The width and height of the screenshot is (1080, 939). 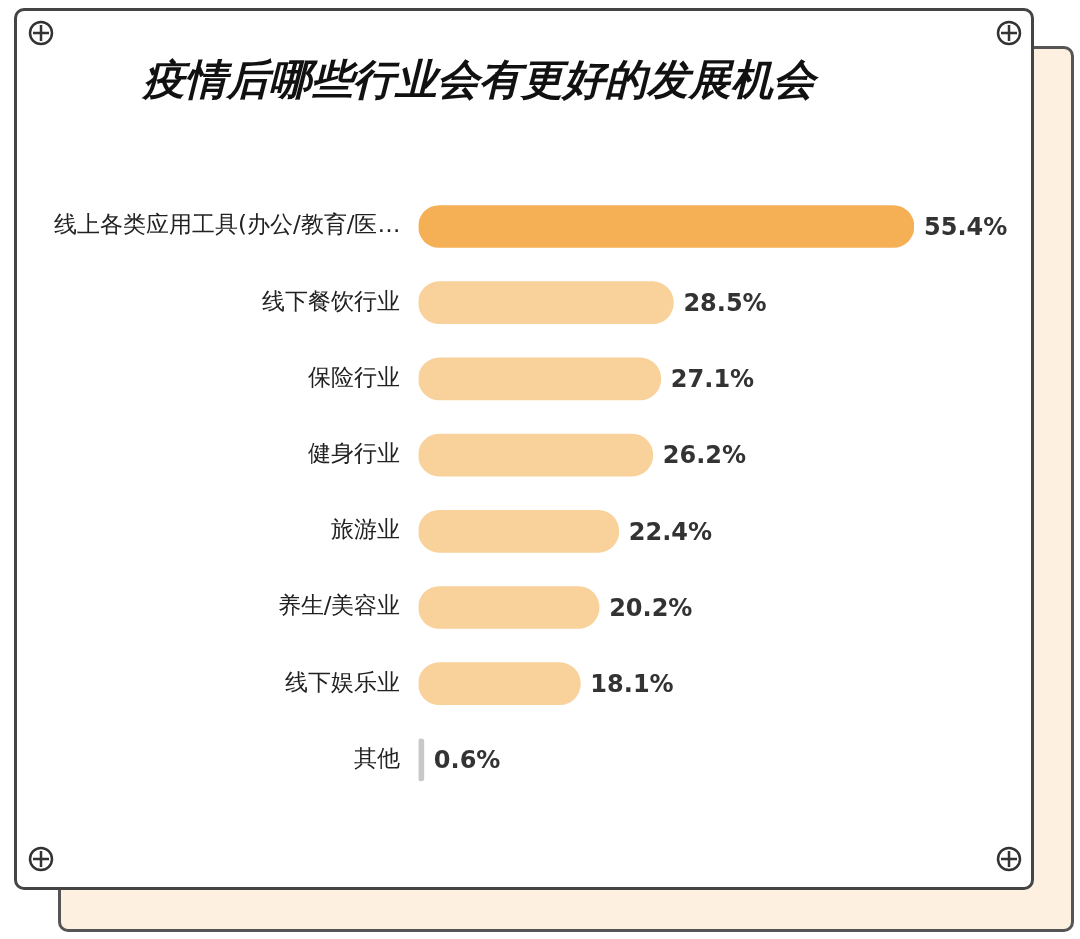 I want to click on y-tick-label: 线下娱乐业, so click(x=343, y=681).